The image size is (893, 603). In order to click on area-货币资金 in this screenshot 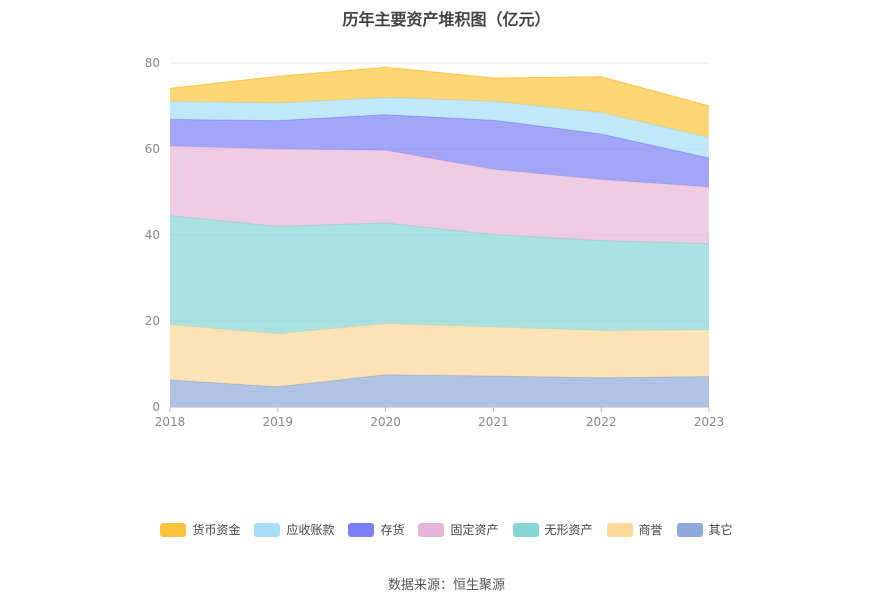, I will do `click(439, 102)`.